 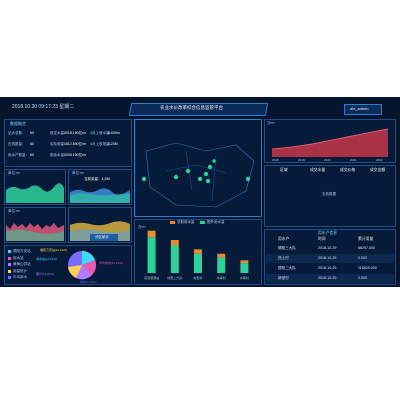 What do you see at coordinates (82, 265) in the screenshot?
I see `pie-chart` at bounding box center [82, 265].